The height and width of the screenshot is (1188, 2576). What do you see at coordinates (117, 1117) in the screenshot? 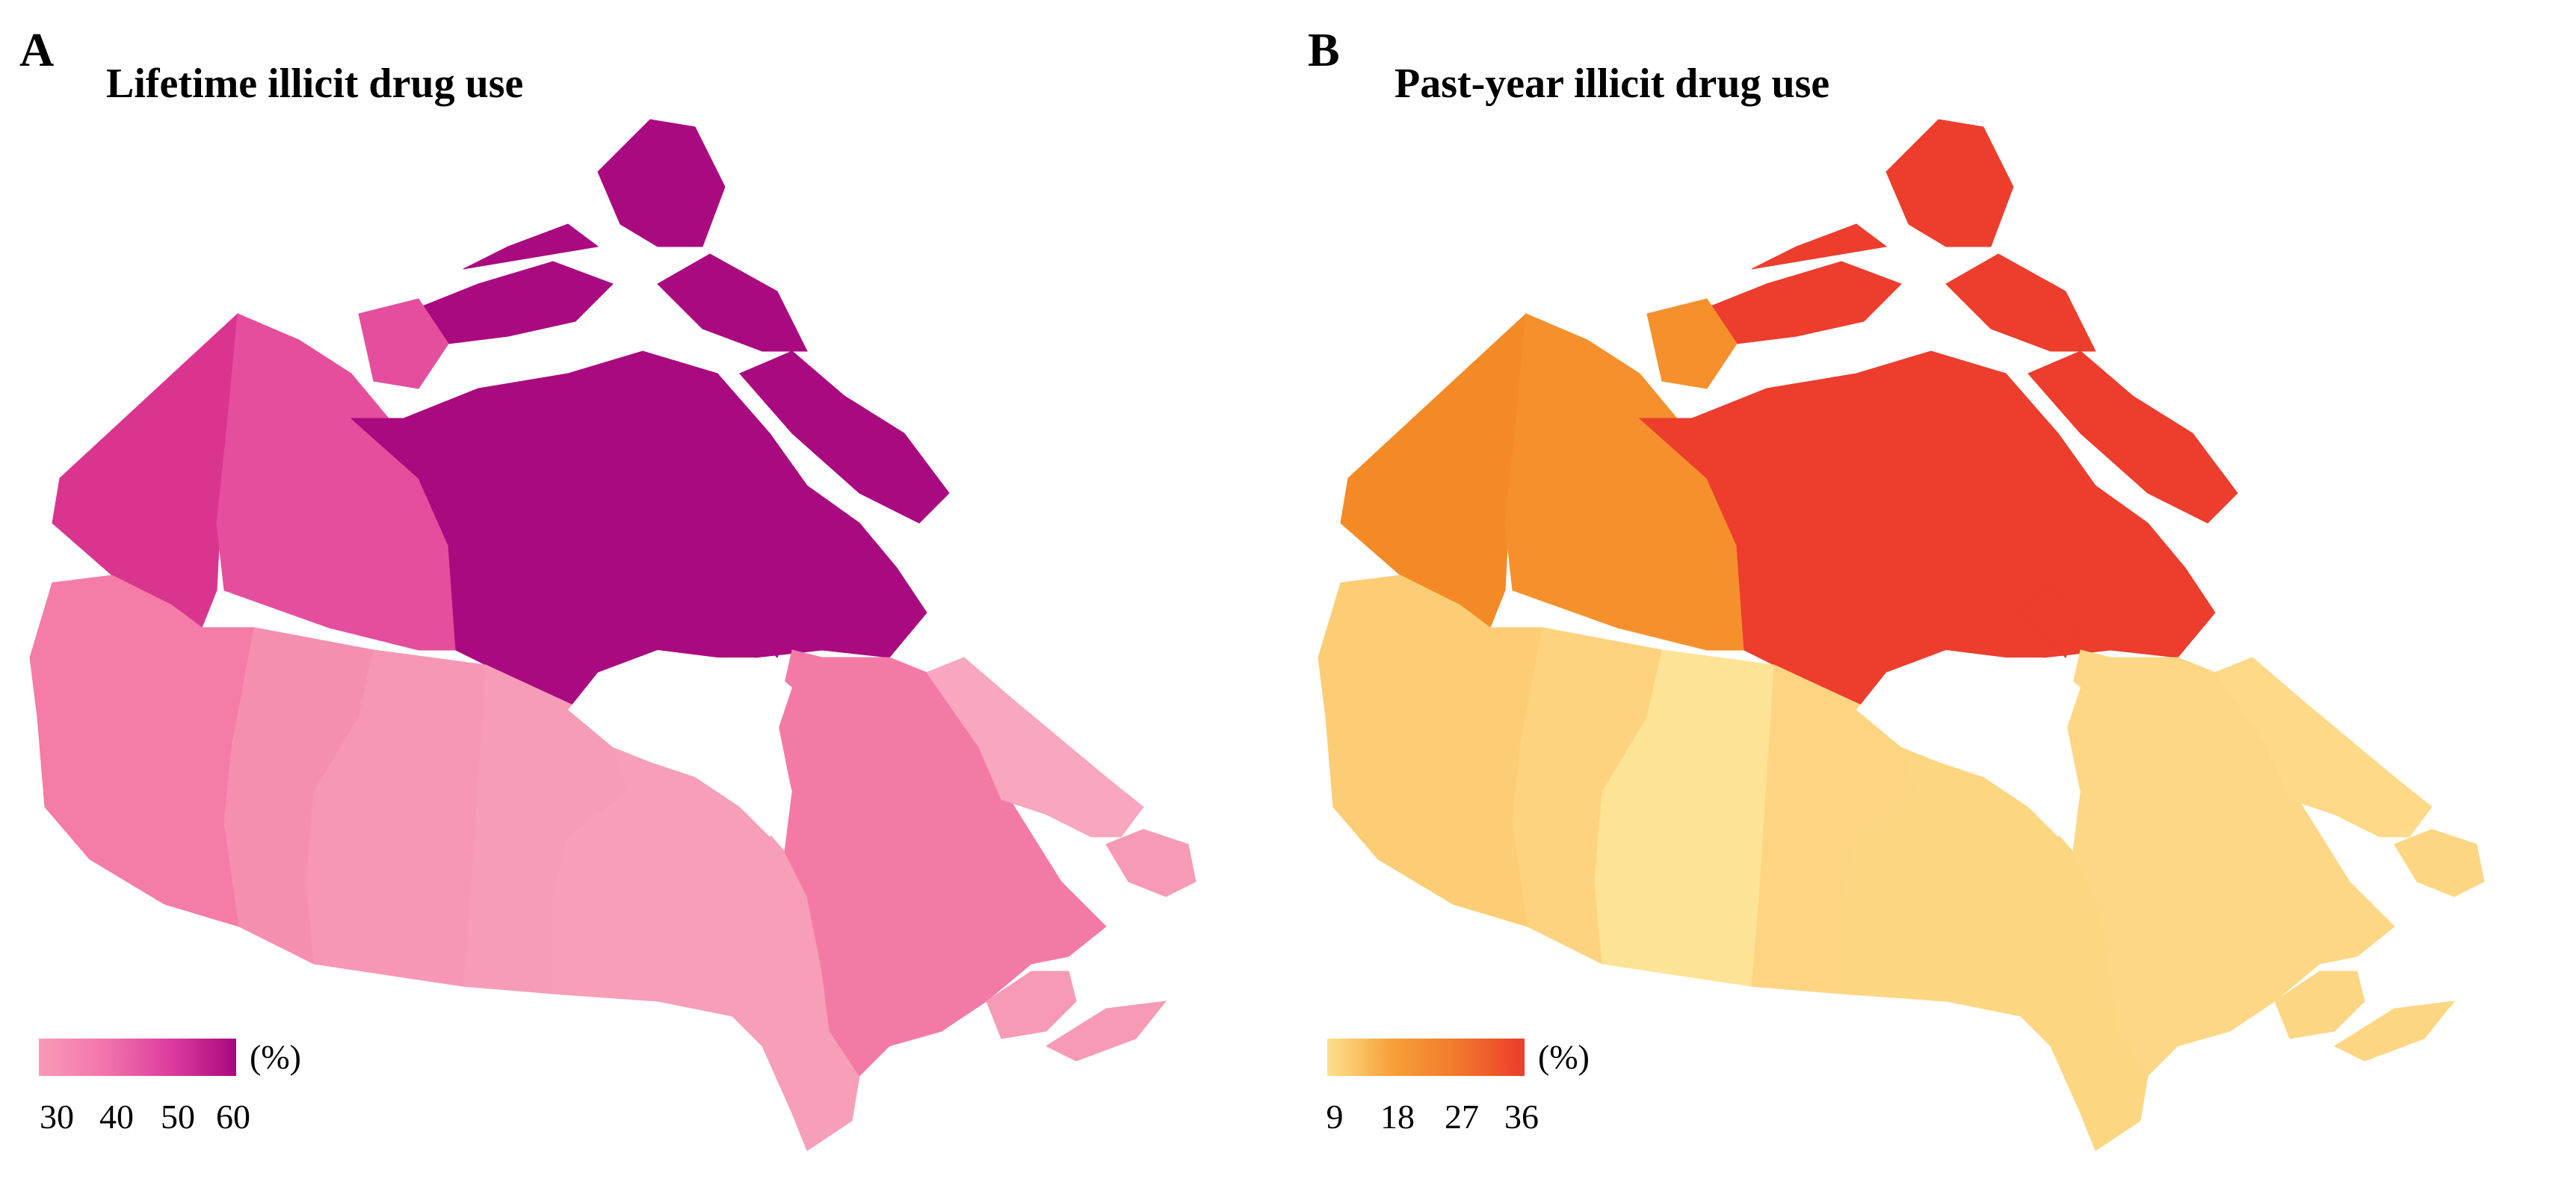
I see `legend-tick: 40` at bounding box center [117, 1117].